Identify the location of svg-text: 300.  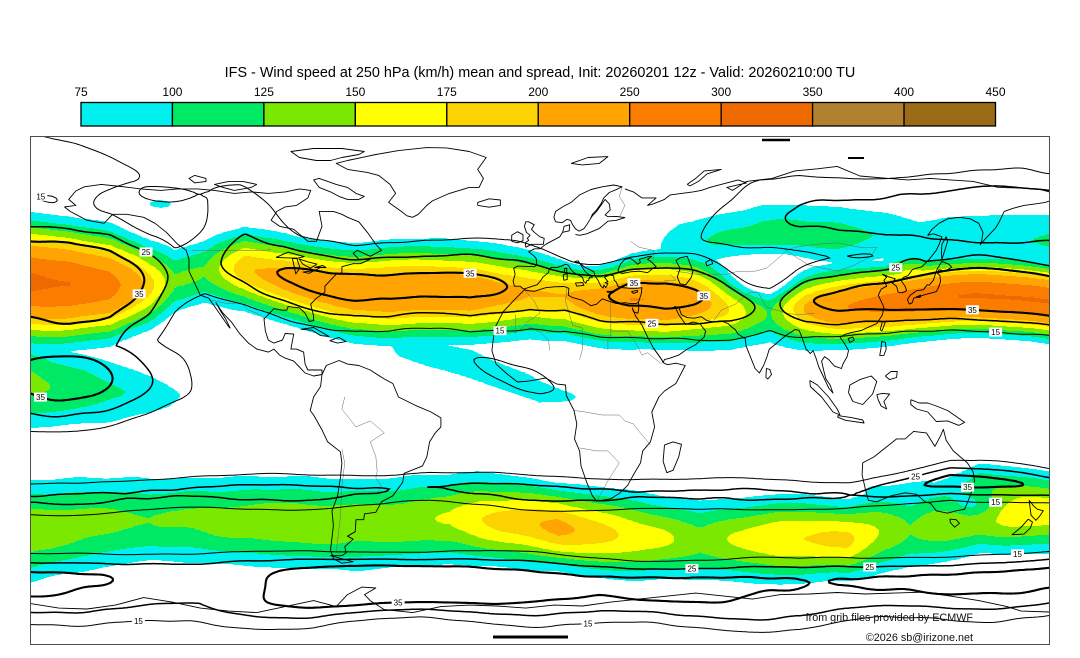
(721, 92).